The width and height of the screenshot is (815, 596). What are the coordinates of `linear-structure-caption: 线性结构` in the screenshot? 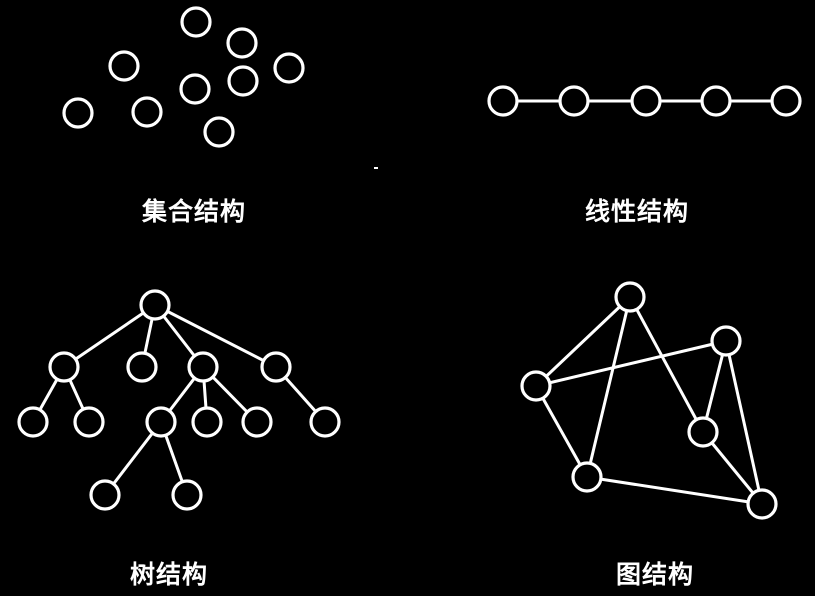 It's located at (637, 211).